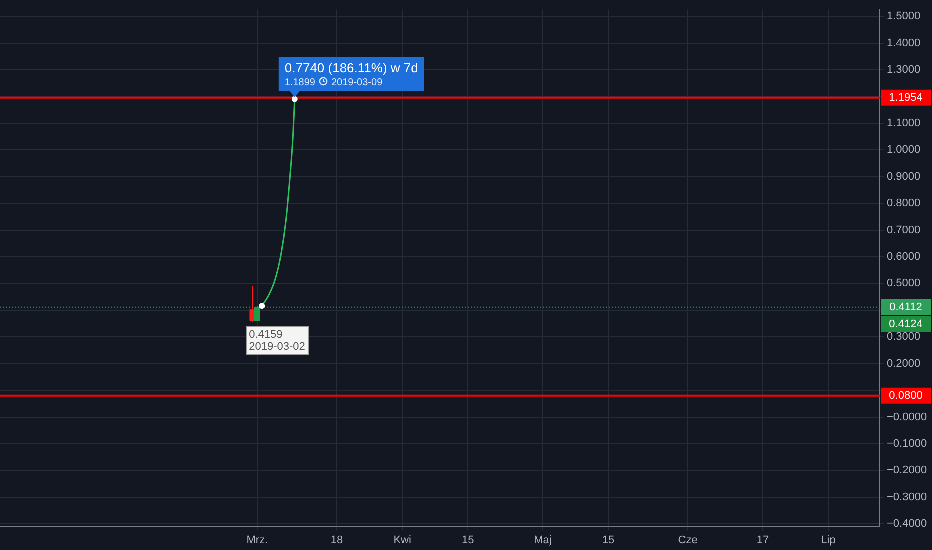 This screenshot has height=550, width=932. I want to click on x-tick-label: Cze, so click(688, 540).